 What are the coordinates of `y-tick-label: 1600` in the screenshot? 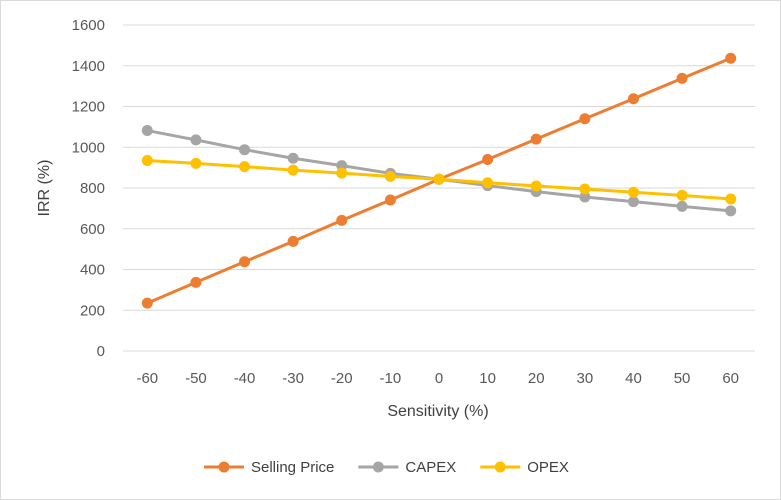 It's located at (88, 25).